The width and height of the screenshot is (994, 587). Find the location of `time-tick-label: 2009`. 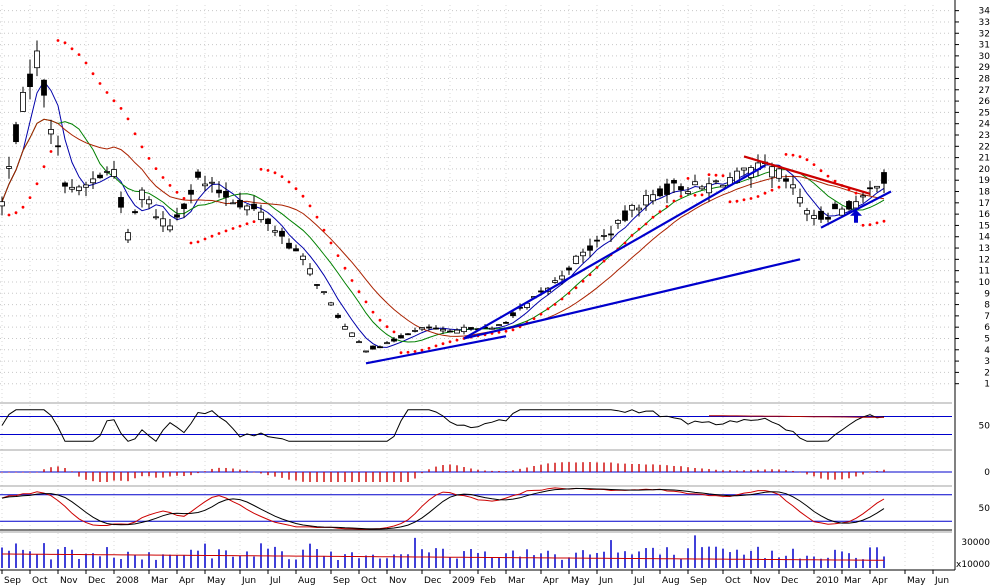

time-tick-label: 2009 is located at coordinates (463, 581).